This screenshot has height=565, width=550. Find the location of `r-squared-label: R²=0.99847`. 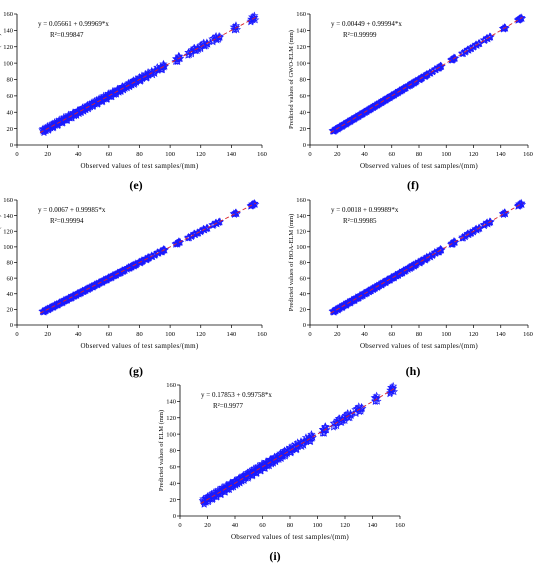

r-squared-label: R²=0.99847 is located at coordinates (67, 35).